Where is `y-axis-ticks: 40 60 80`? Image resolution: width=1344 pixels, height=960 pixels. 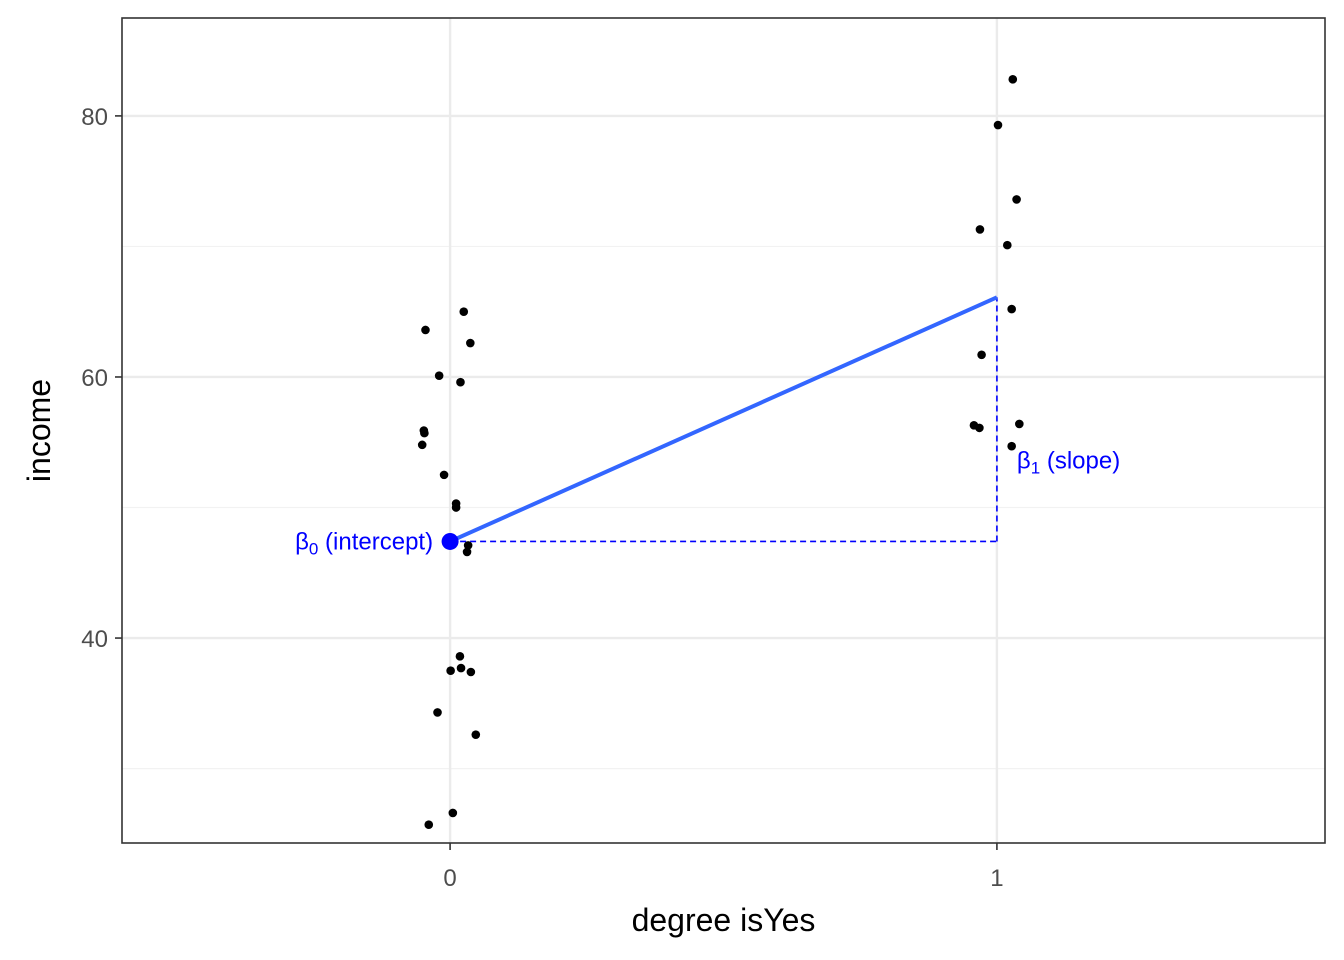
y-axis-ticks: 40 60 80 is located at coordinates (101, 378).